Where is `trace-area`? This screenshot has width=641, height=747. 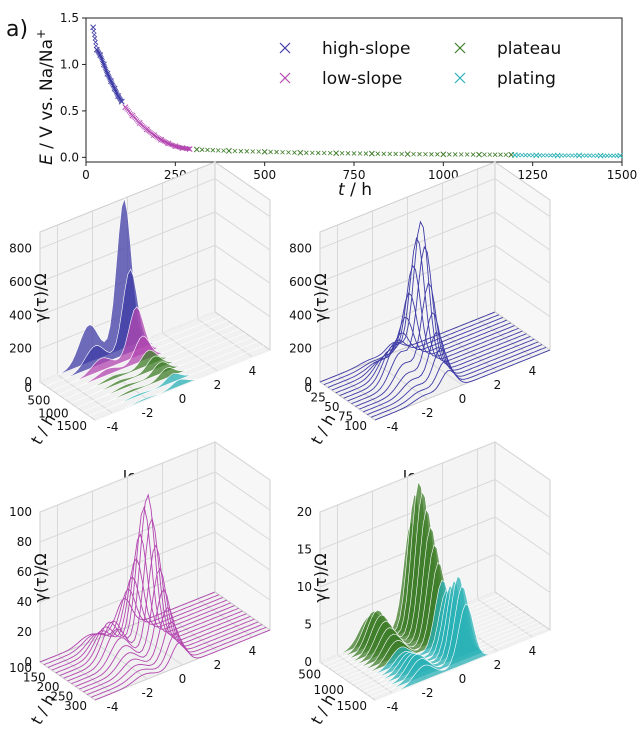 trace-area is located at coordinates (182, 385).